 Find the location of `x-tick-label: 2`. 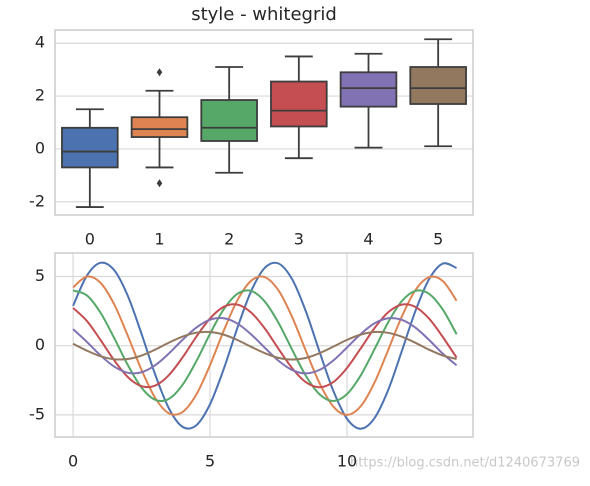

x-tick-label: 2 is located at coordinates (229, 239).